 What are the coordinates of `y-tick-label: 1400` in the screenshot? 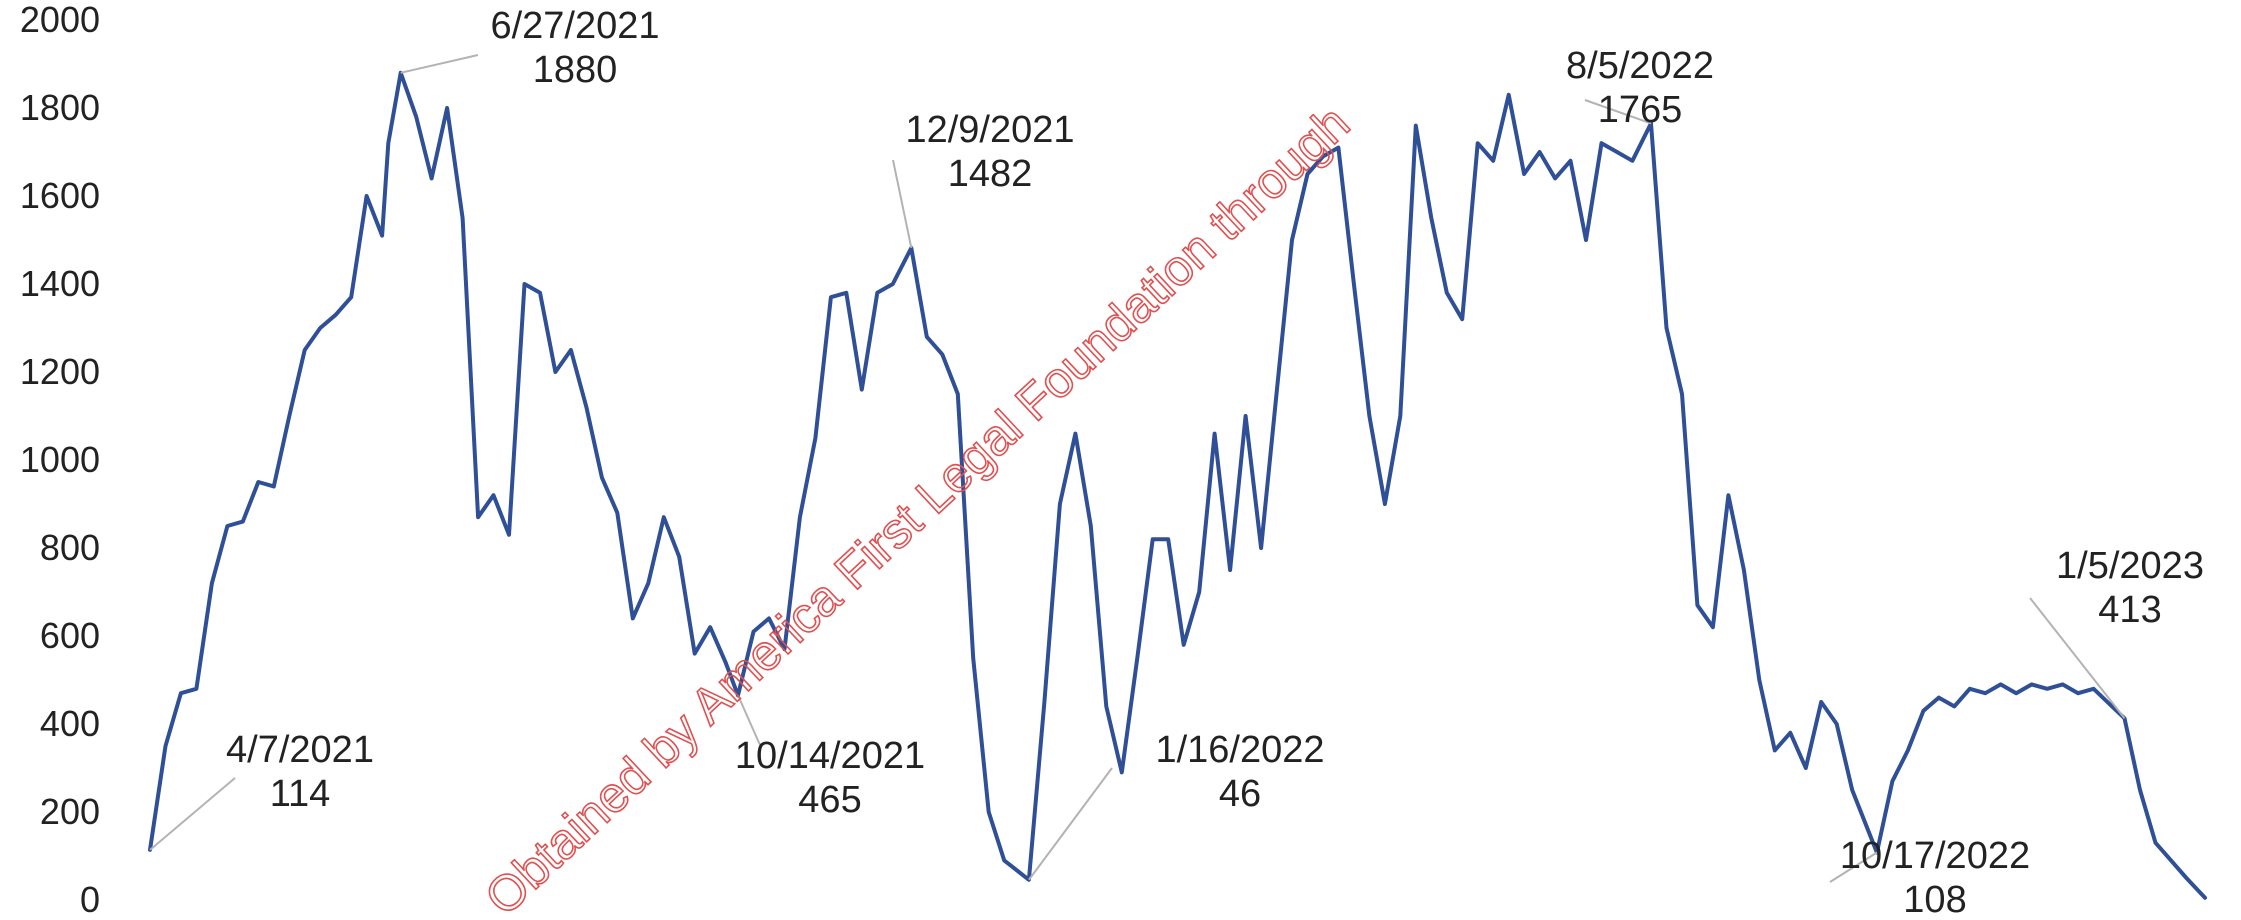 It's located at (60, 283).